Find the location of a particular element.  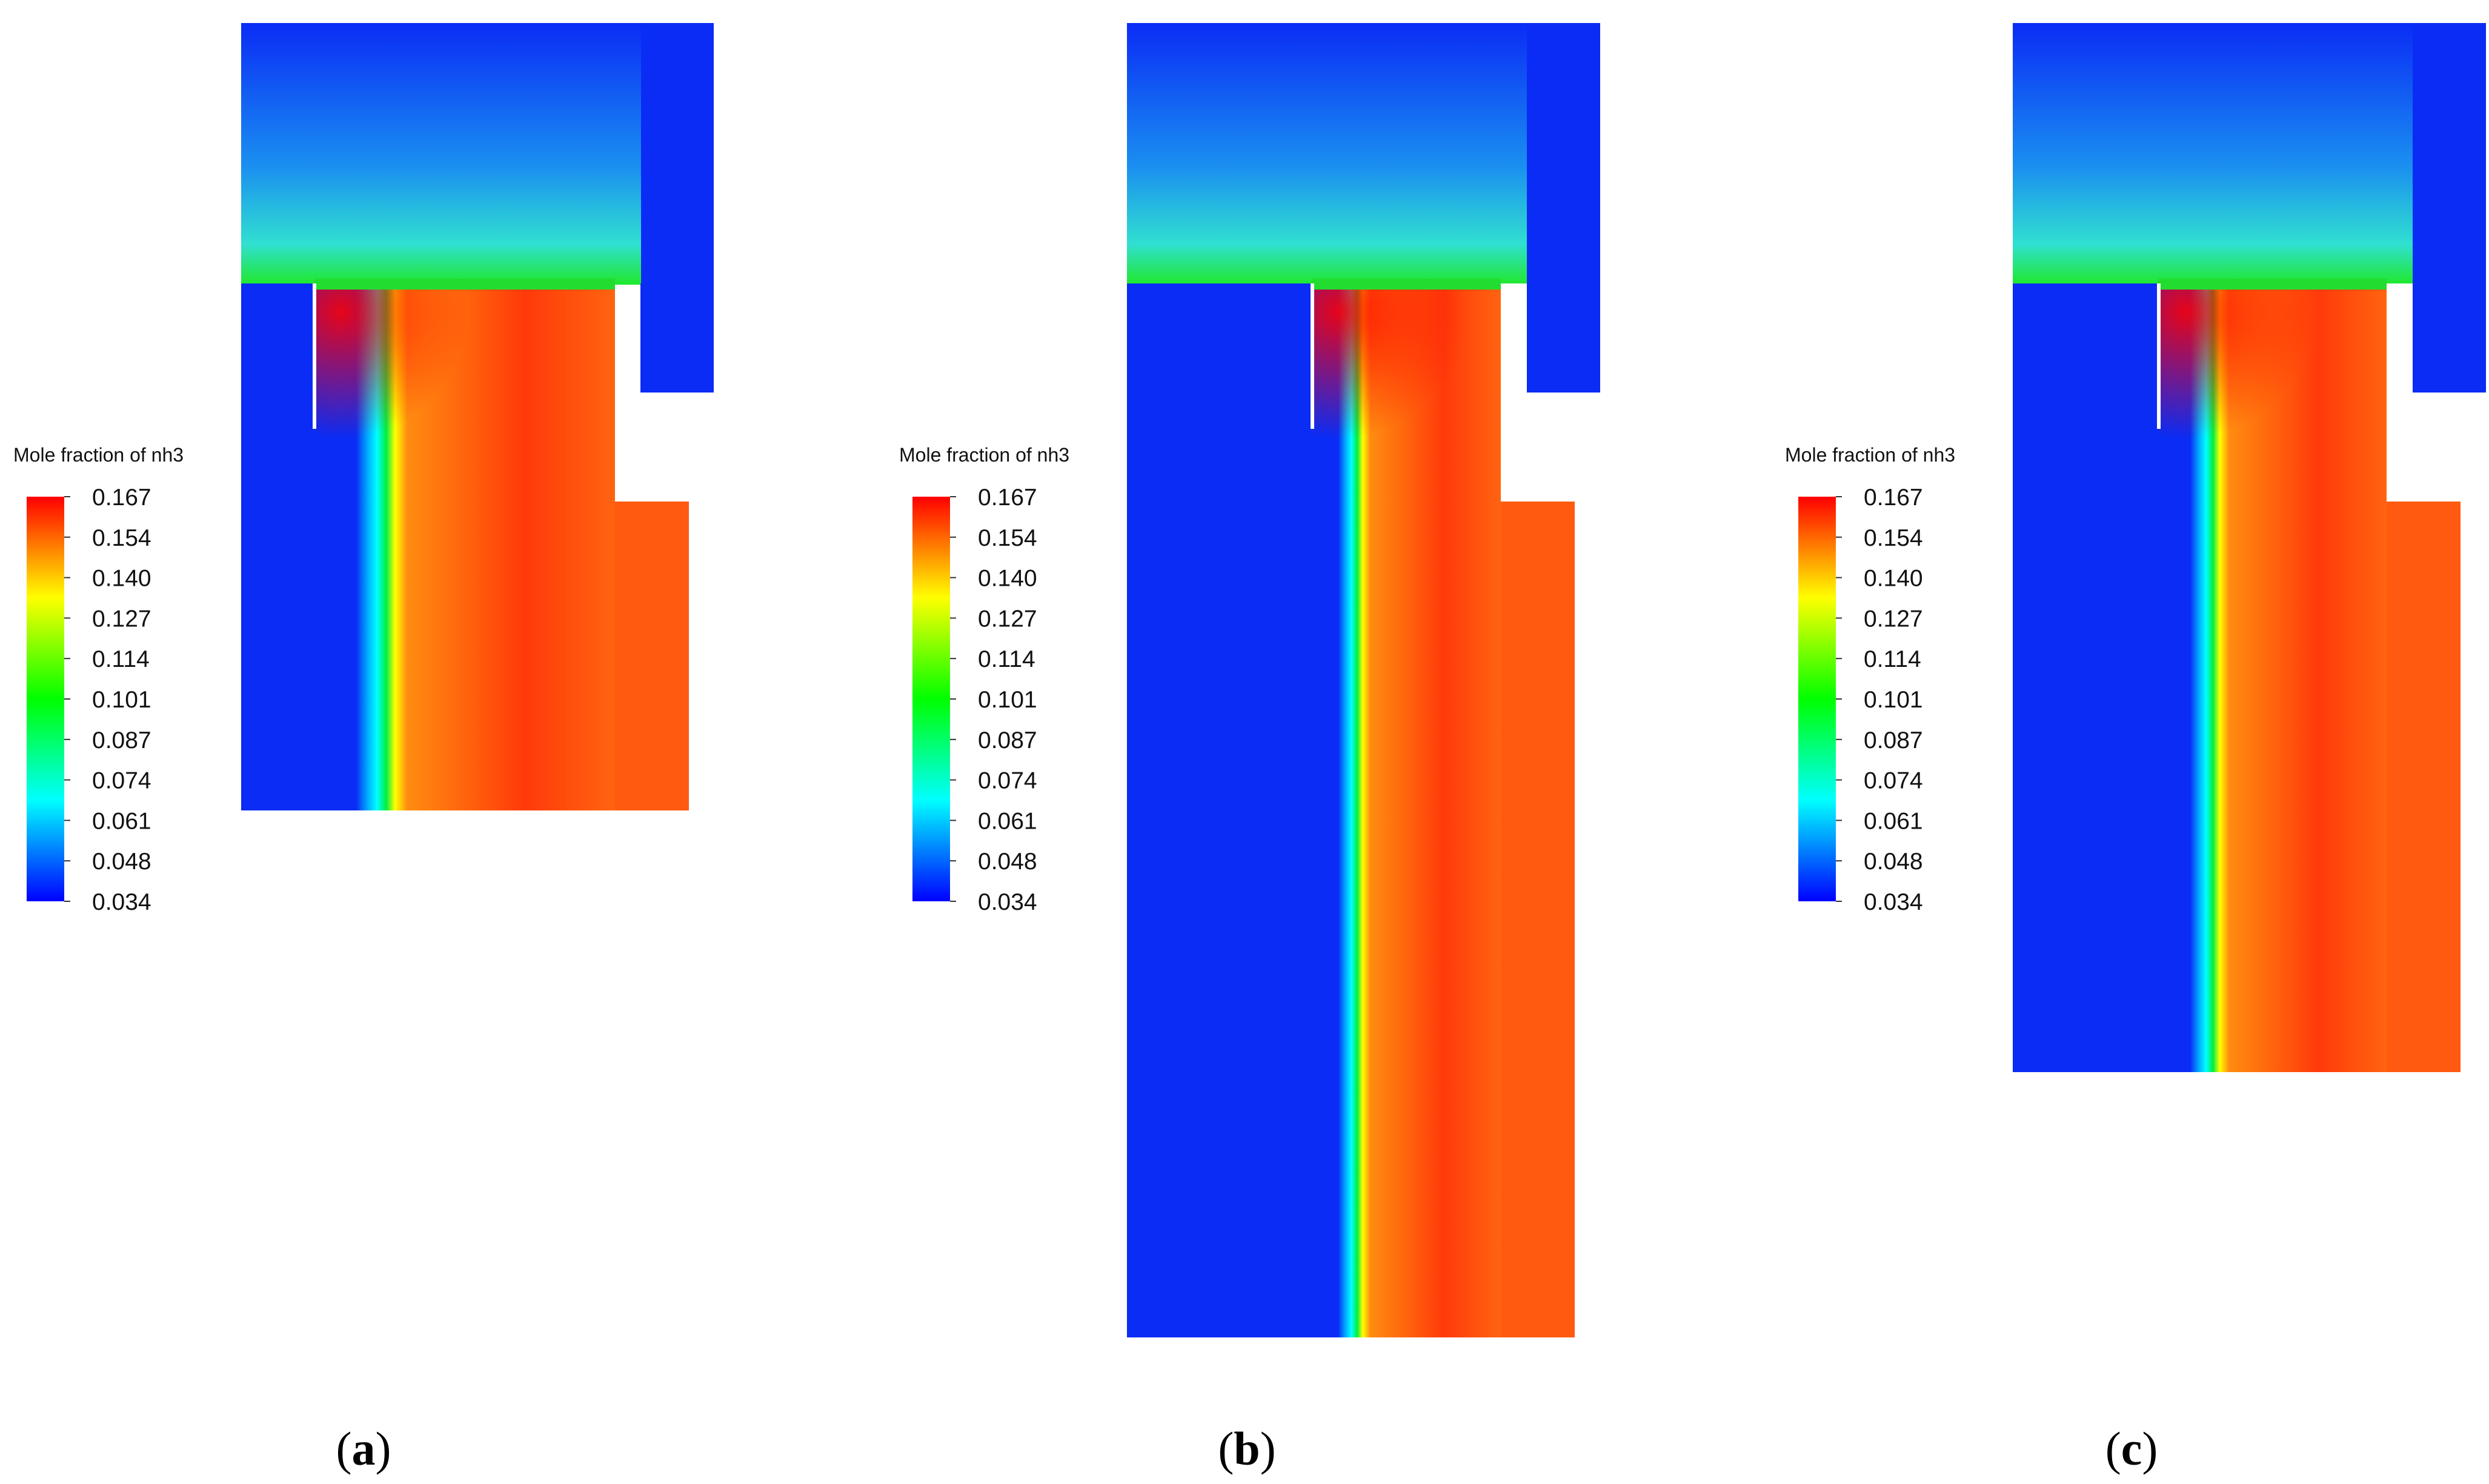

panel-a is located at coordinates (477, 416).